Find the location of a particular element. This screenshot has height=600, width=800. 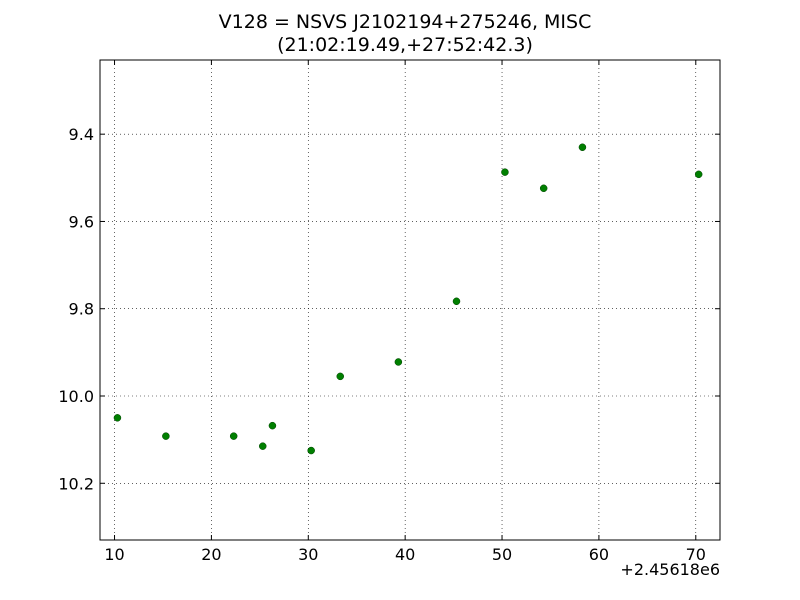

x-tick-label: 30 is located at coordinates (308, 554).